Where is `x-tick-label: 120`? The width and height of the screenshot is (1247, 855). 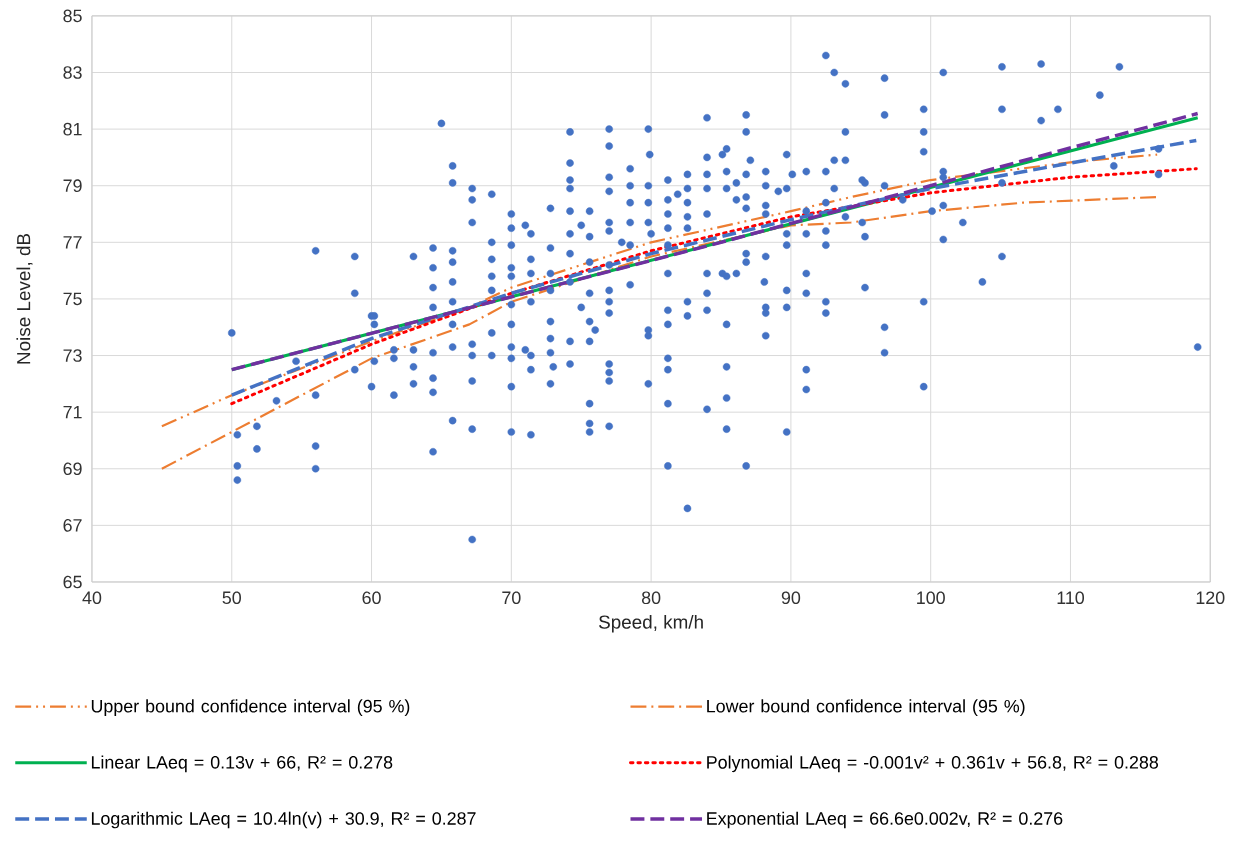 x-tick-label: 120 is located at coordinates (1210, 598).